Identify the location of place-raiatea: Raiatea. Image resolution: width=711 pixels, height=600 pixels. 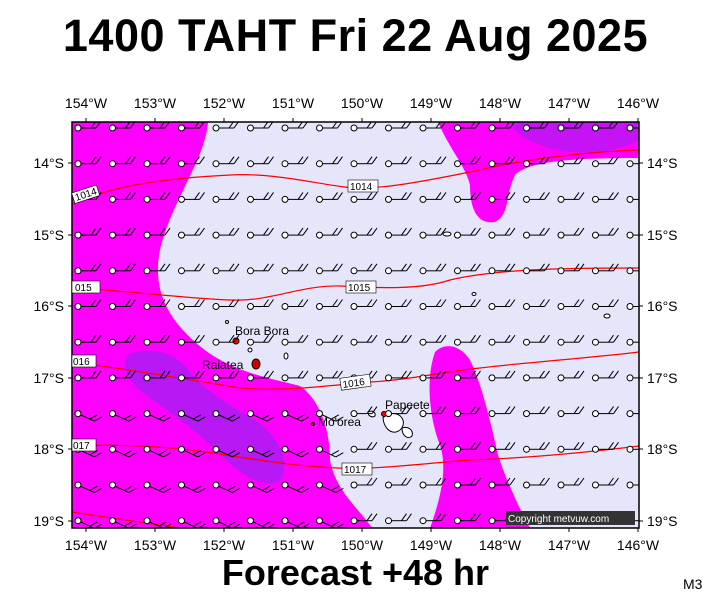
(223, 365).